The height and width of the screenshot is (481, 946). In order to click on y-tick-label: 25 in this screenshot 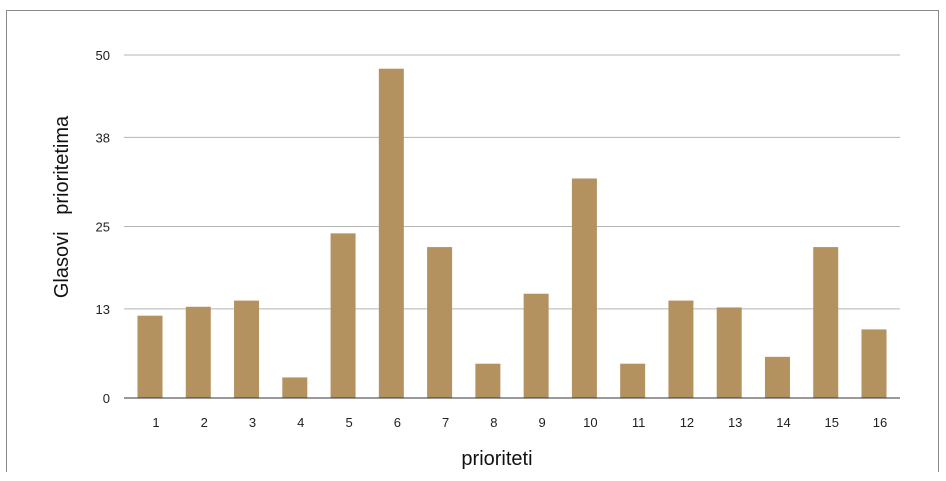, I will do `click(103, 227)`.